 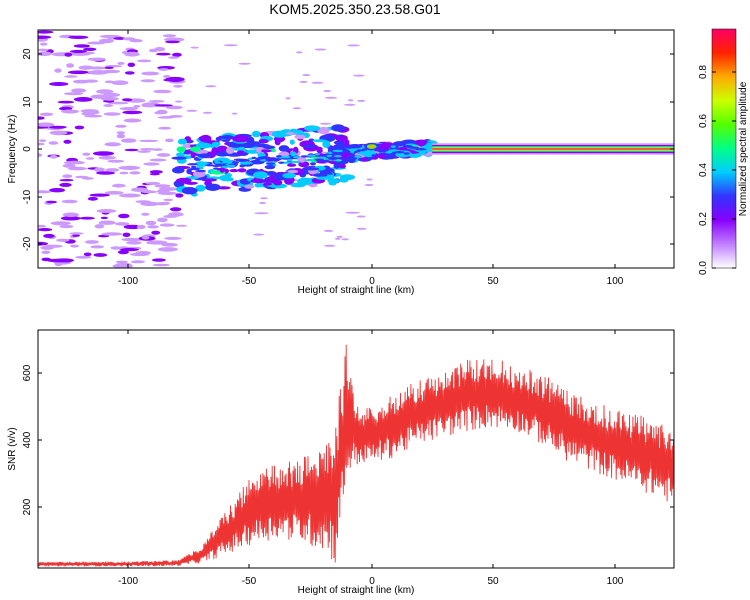 I want to click on y-tick-label: 0, so click(x=27, y=149).